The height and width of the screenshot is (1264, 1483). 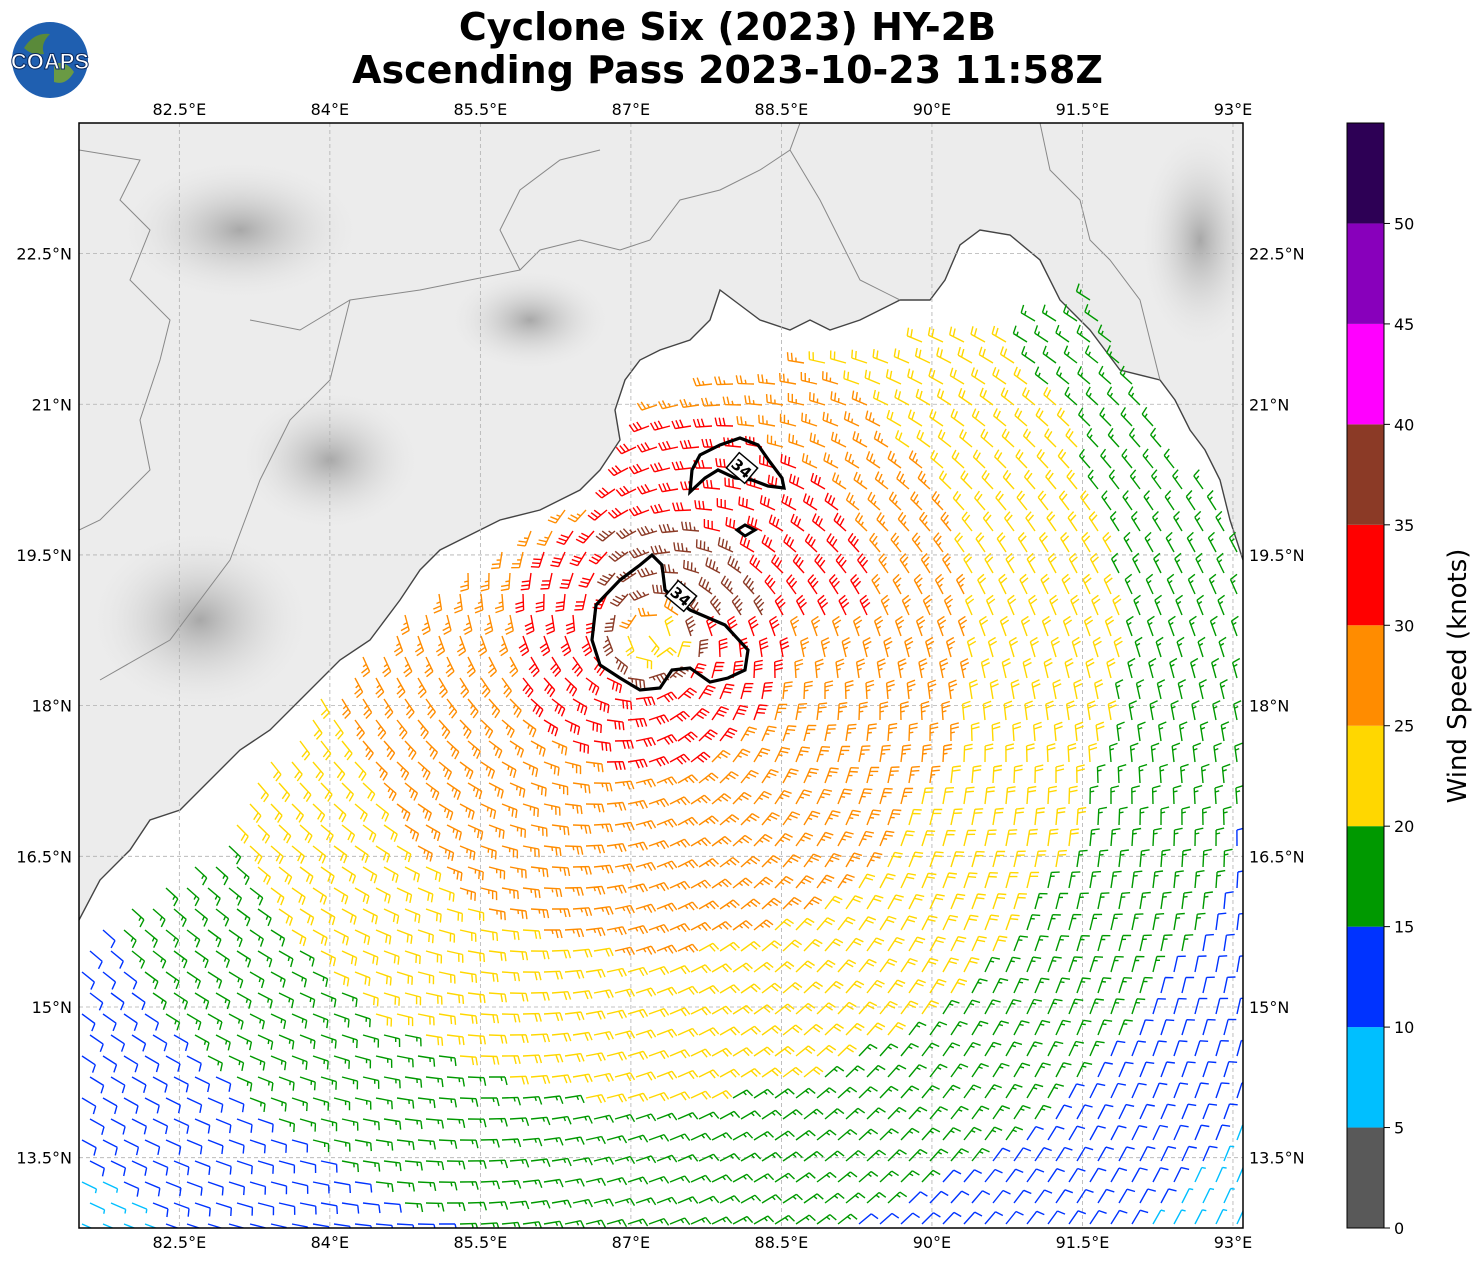 What do you see at coordinates (1191, 240) in the screenshot?
I see `terrain-shading` at bounding box center [1191, 240].